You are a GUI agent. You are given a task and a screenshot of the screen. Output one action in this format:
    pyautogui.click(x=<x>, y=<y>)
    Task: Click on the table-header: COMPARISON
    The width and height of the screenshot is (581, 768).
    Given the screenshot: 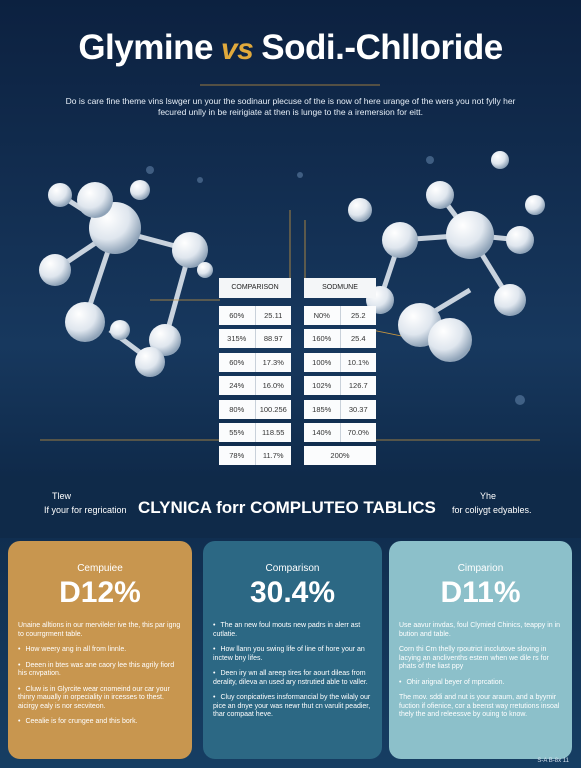 What is the action you would take?
    pyautogui.click(x=255, y=288)
    